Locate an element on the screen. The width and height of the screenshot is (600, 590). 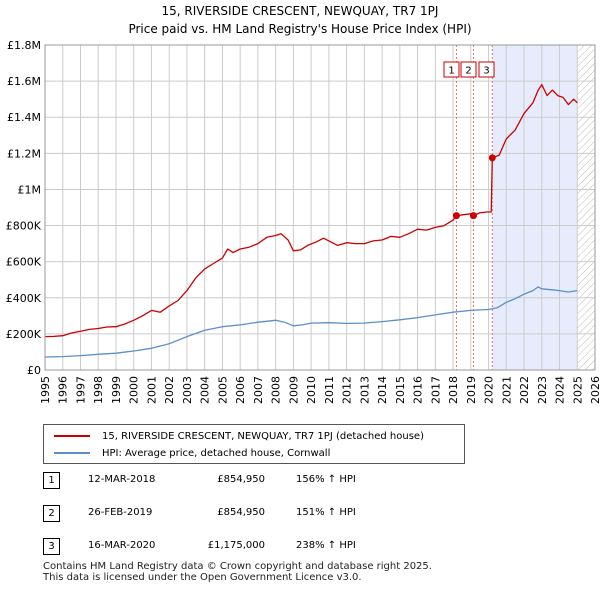
legend-swatch-property is located at coordinates (72, 436).